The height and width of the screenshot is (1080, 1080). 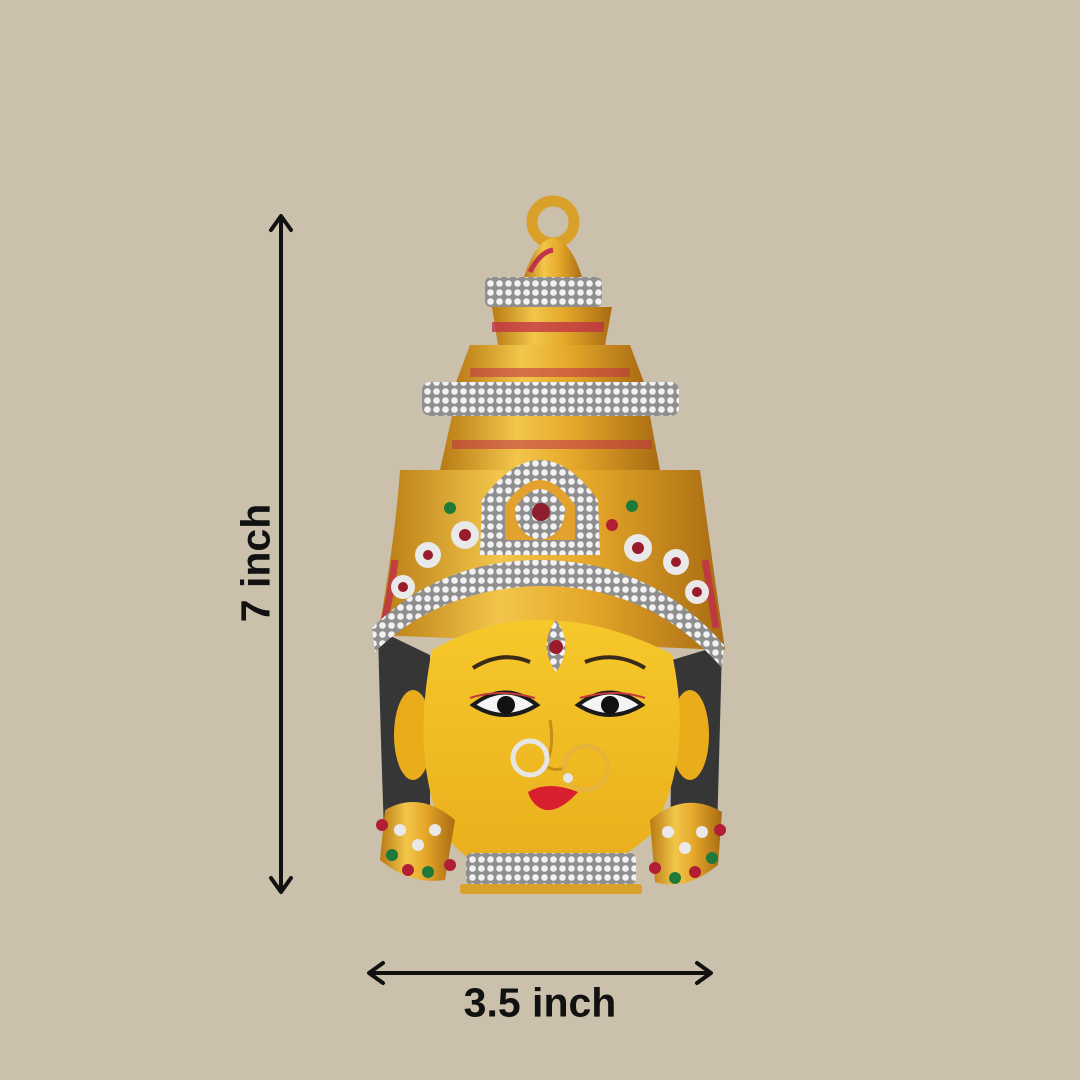 I want to click on crown-finial, so click(x=553, y=259).